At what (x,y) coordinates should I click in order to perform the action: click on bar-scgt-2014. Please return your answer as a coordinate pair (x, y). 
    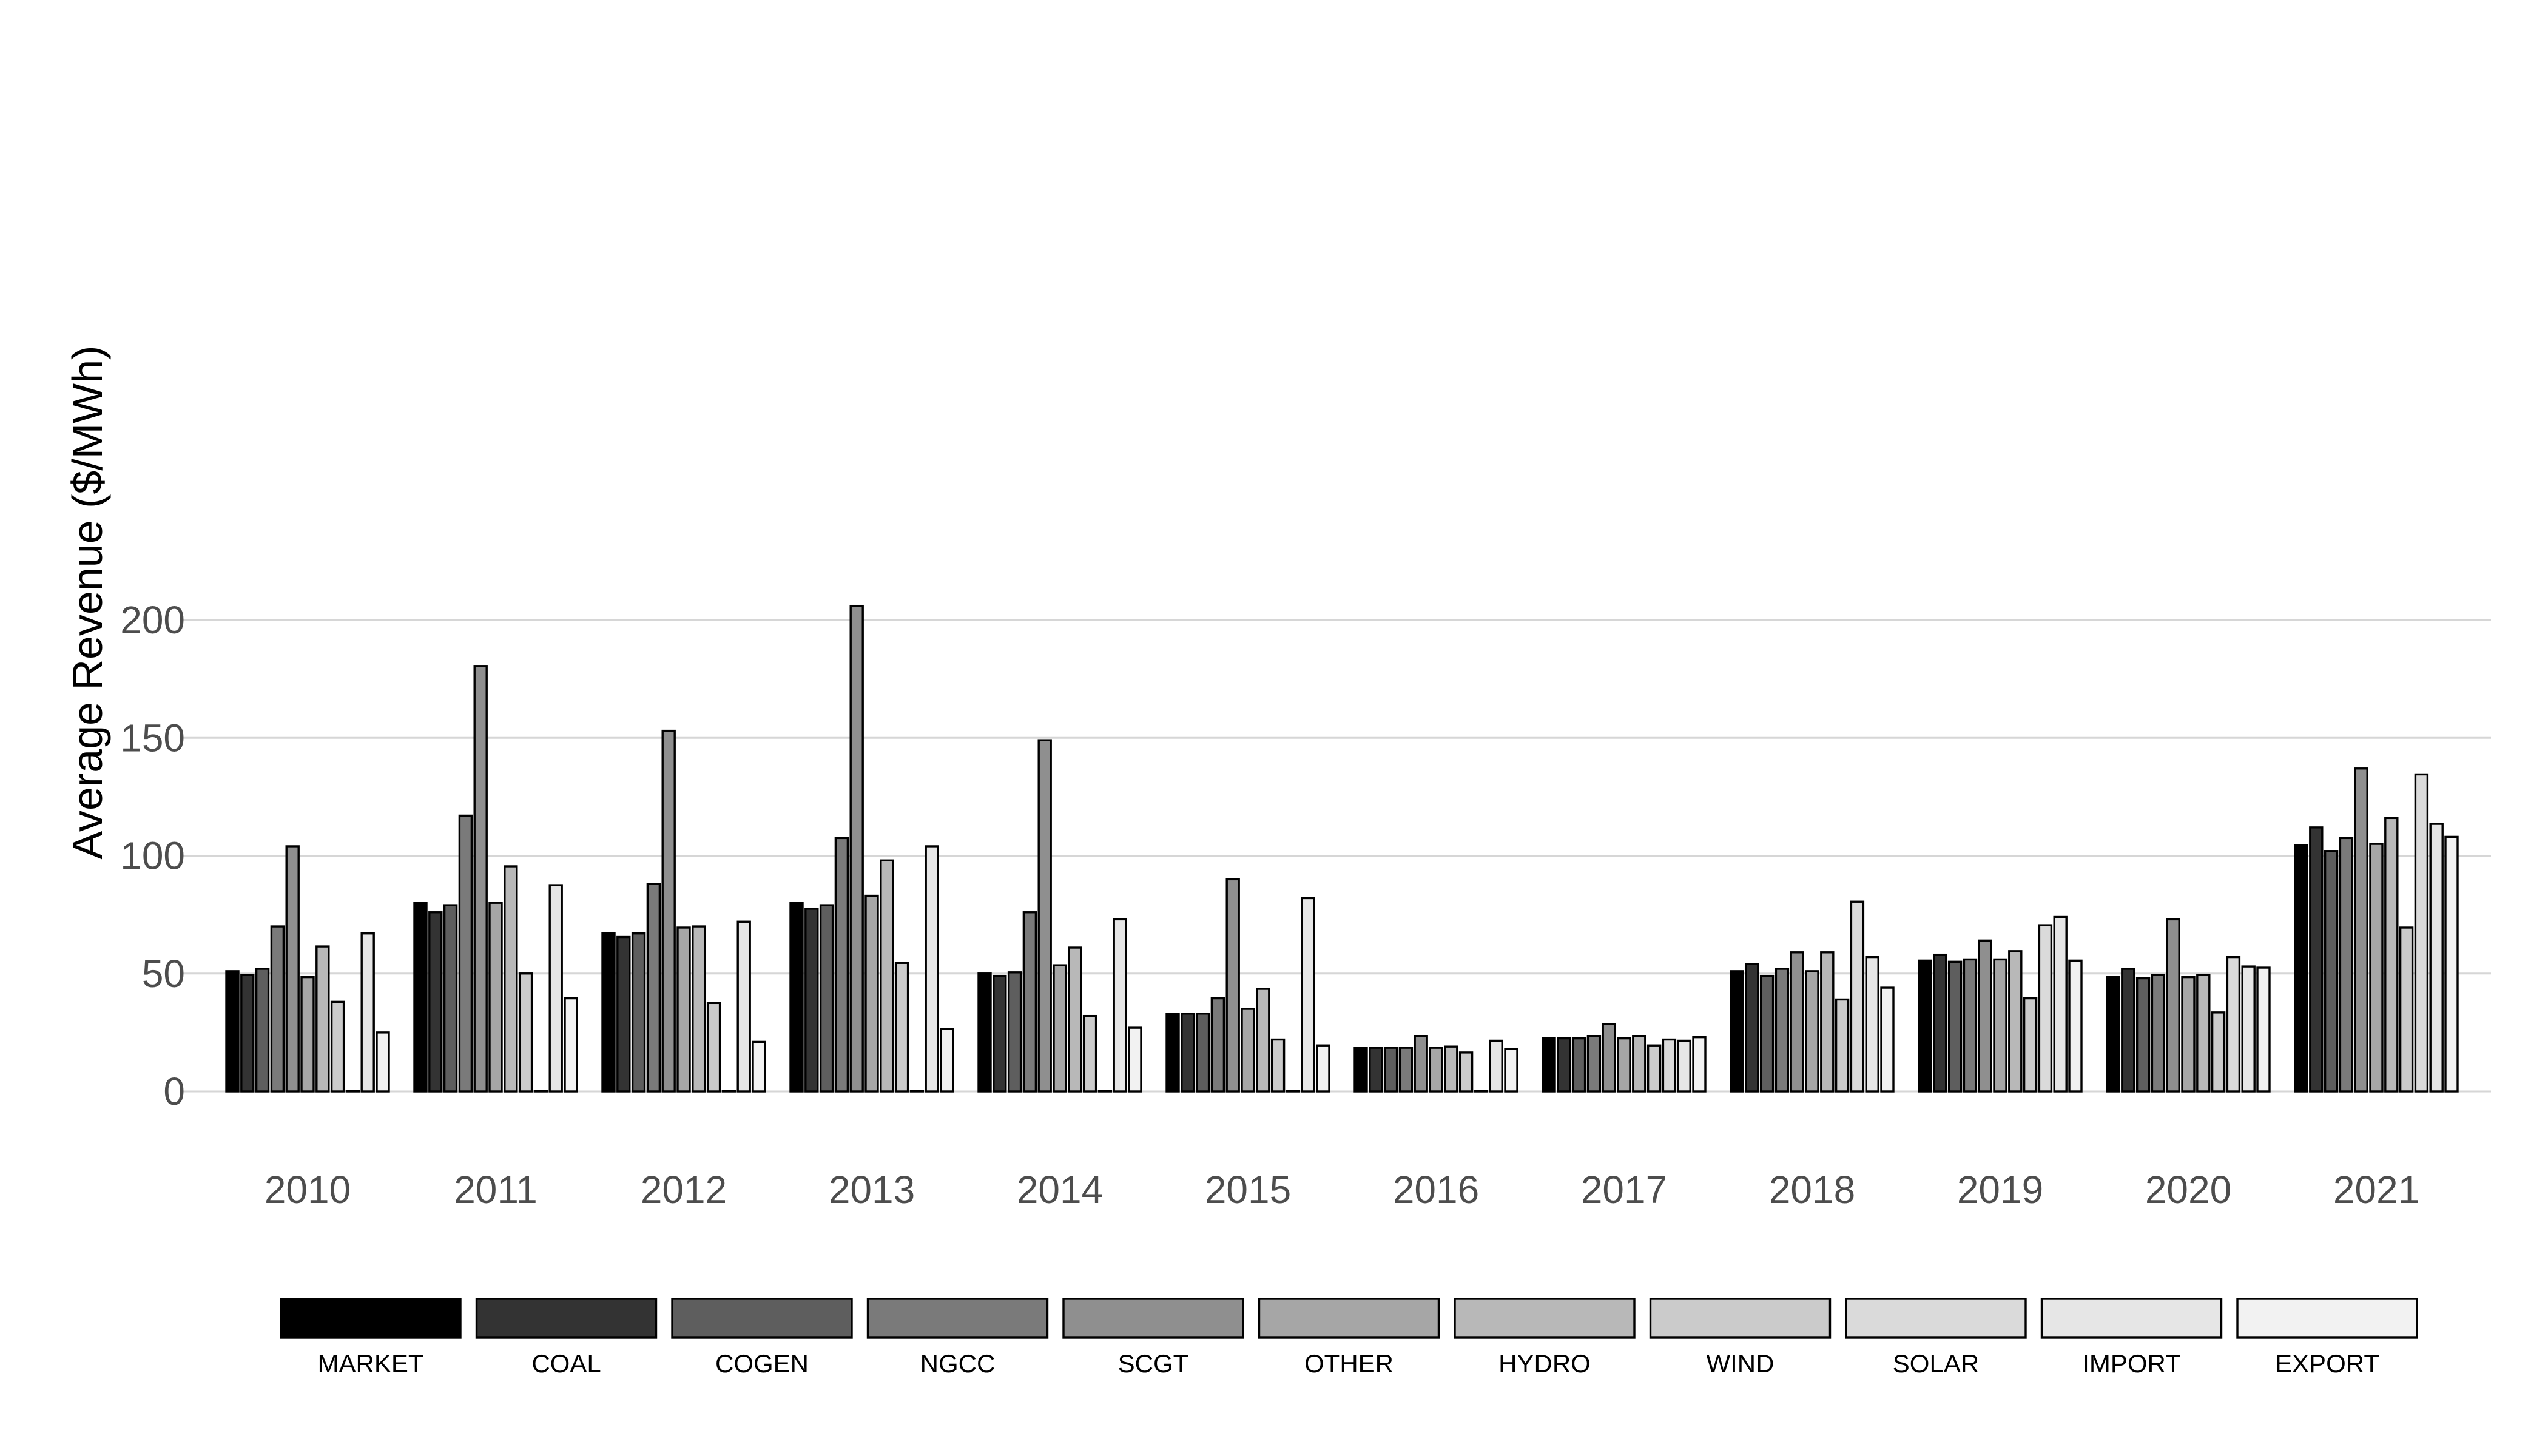
    Looking at the image, I should click on (1044, 916).